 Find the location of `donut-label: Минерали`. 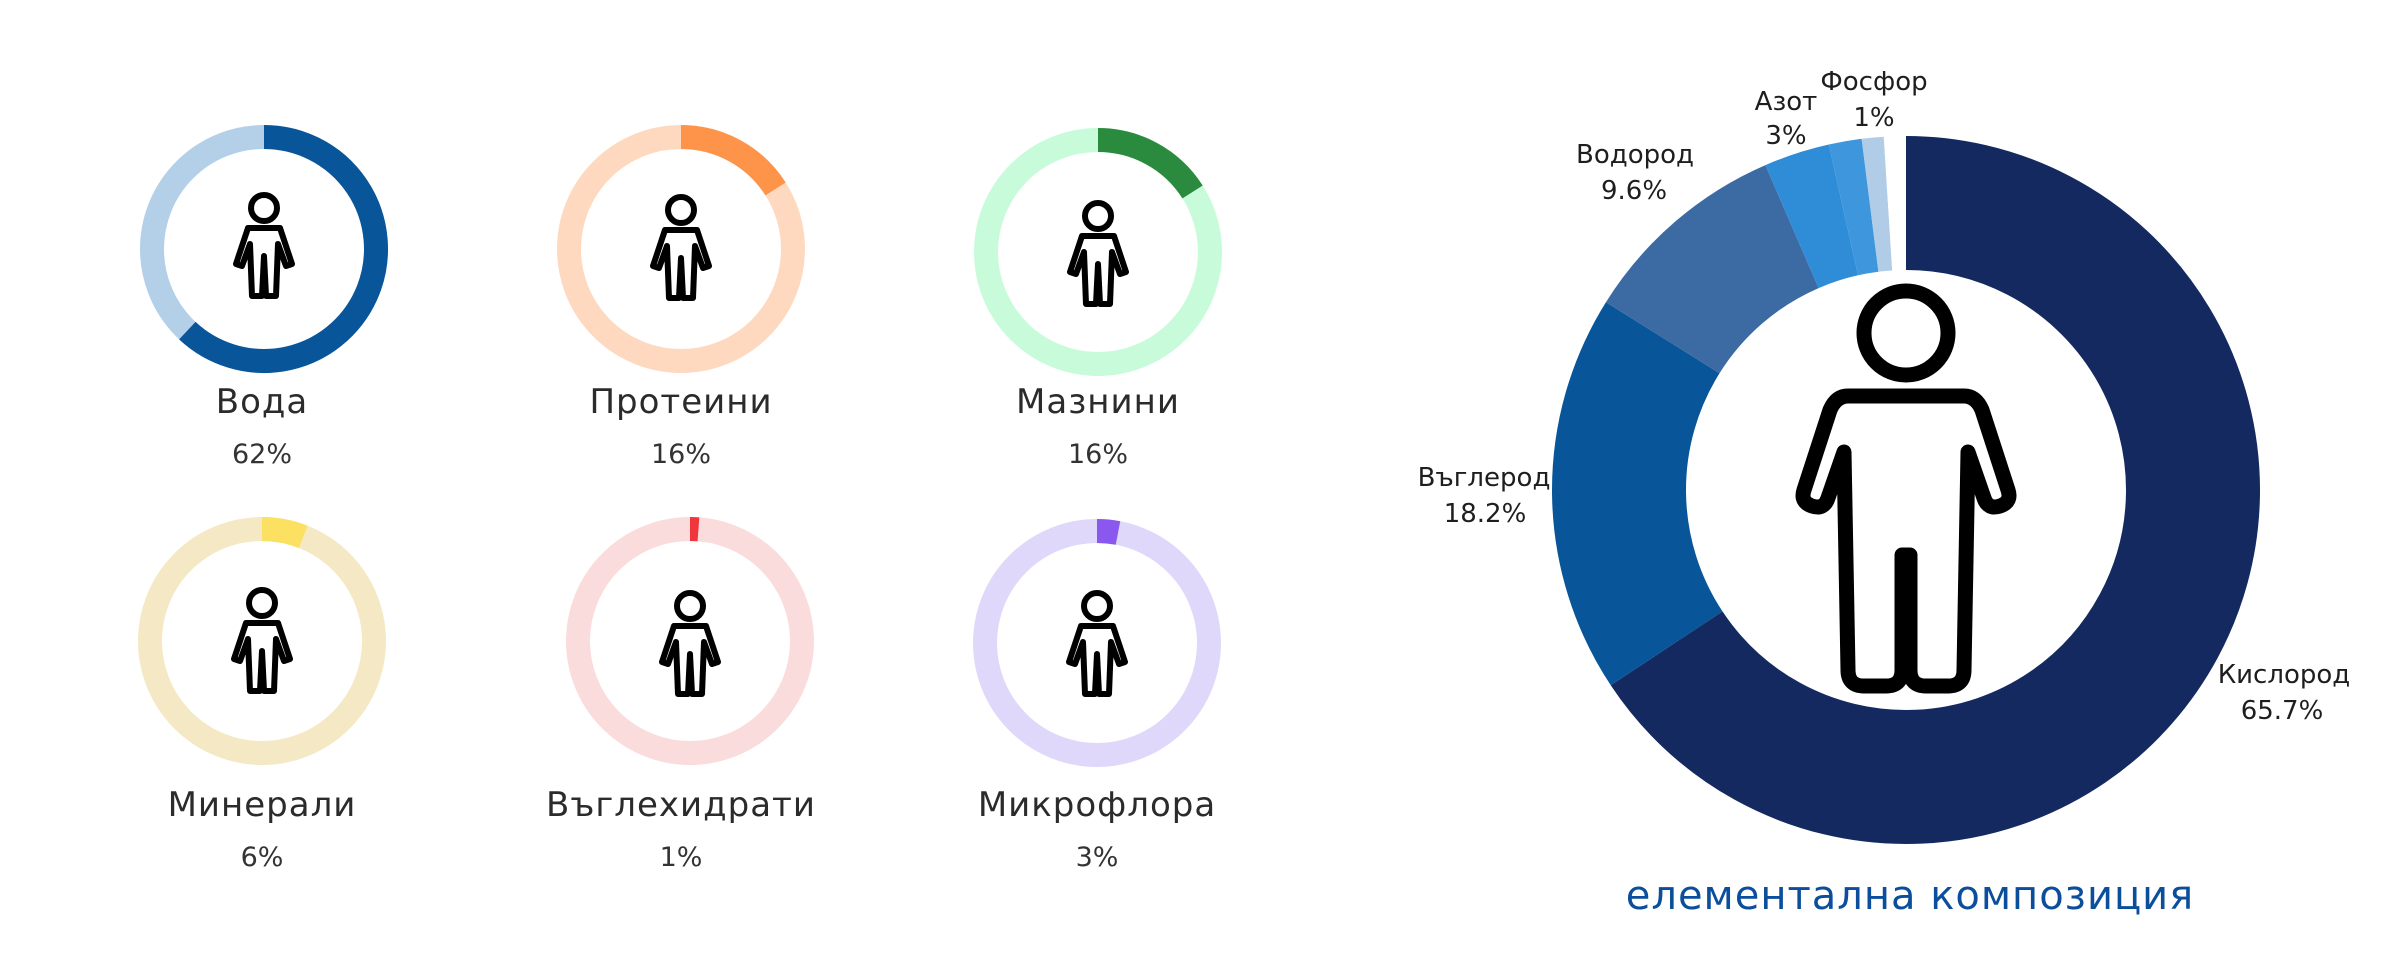

donut-label: Минерали is located at coordinates (262, 805).